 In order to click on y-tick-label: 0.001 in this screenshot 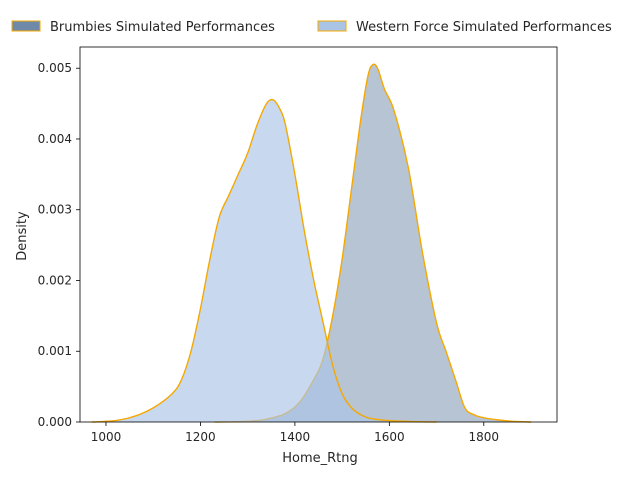, I will do `click(55, 351)`.